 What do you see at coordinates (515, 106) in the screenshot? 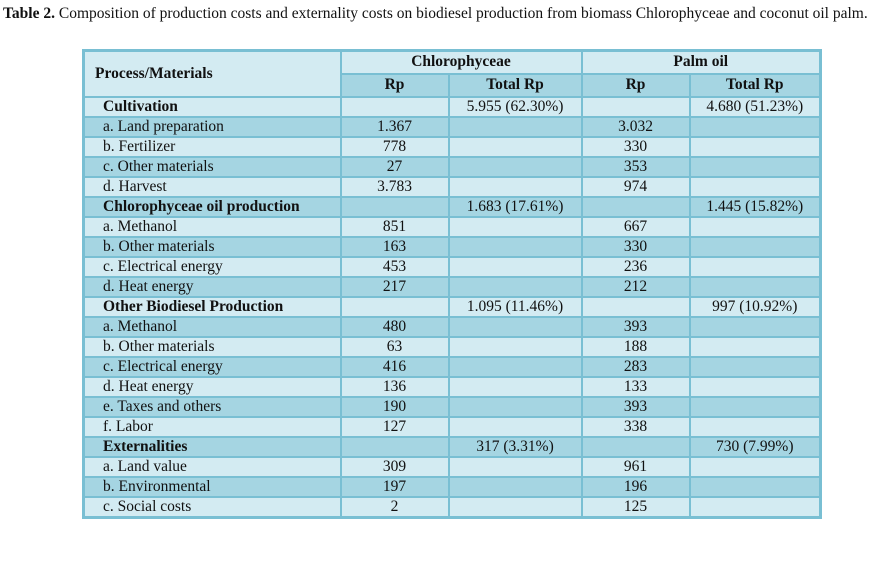
I see `chloro-total: 5.955 (62.30%)` at bounding box center [515, 106].